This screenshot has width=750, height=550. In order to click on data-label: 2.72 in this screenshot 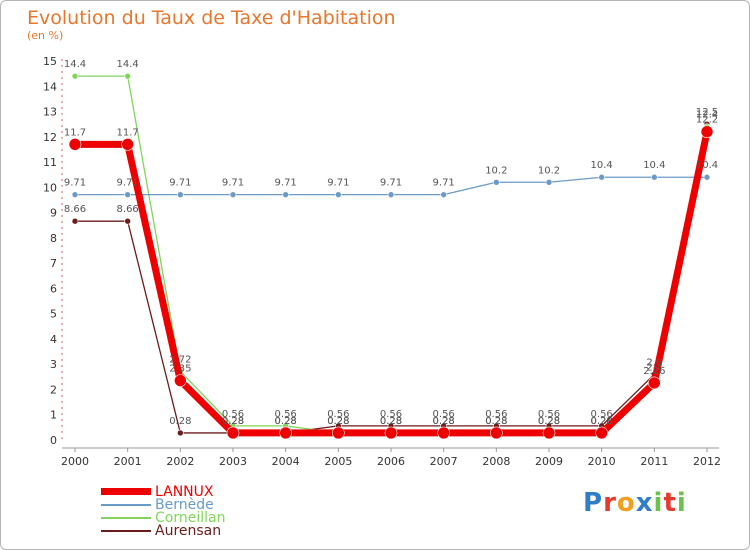, I will do `click(180, 359)`.